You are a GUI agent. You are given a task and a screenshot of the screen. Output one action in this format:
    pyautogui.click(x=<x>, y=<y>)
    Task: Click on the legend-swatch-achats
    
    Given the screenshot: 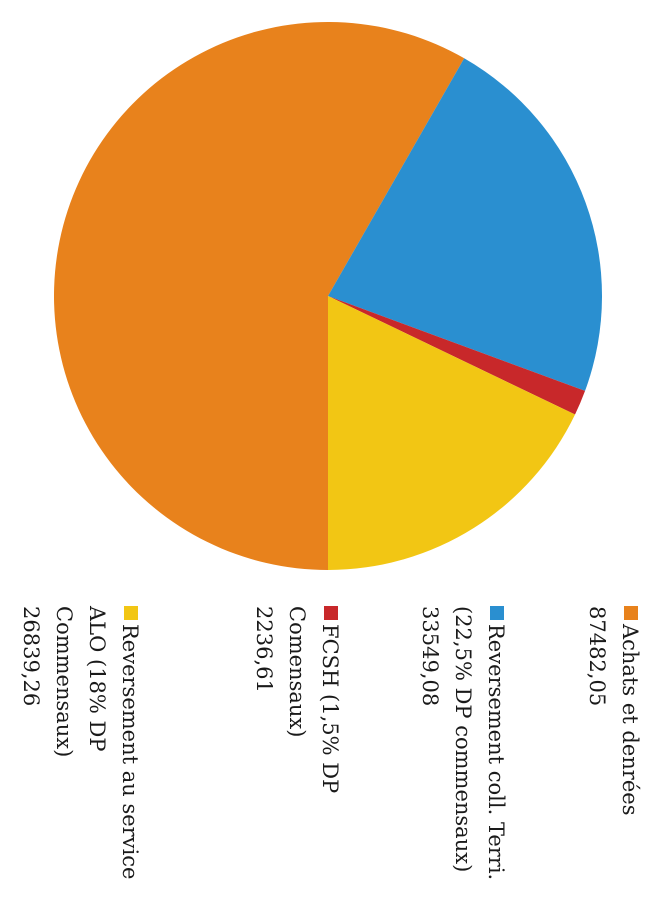 What is the action you would take?
    pyautogui.click(x=631, y=613)
    